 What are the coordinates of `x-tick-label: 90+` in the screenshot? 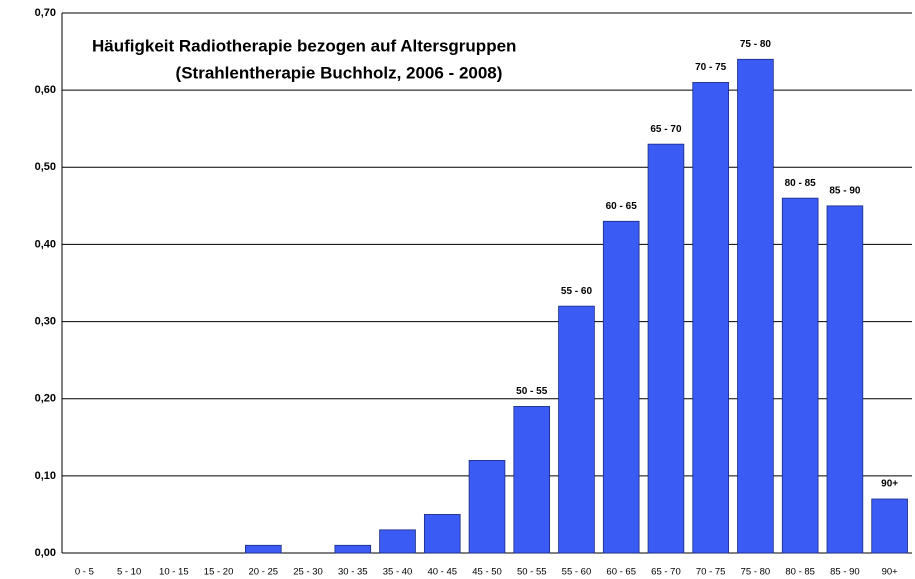 It's located at (890, 572).